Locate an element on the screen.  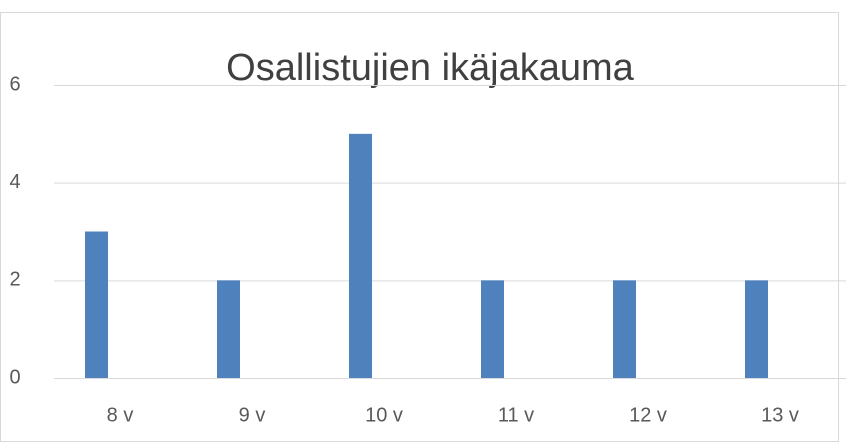
x-tick-label: 12 v is located at coordinates (648, 415).